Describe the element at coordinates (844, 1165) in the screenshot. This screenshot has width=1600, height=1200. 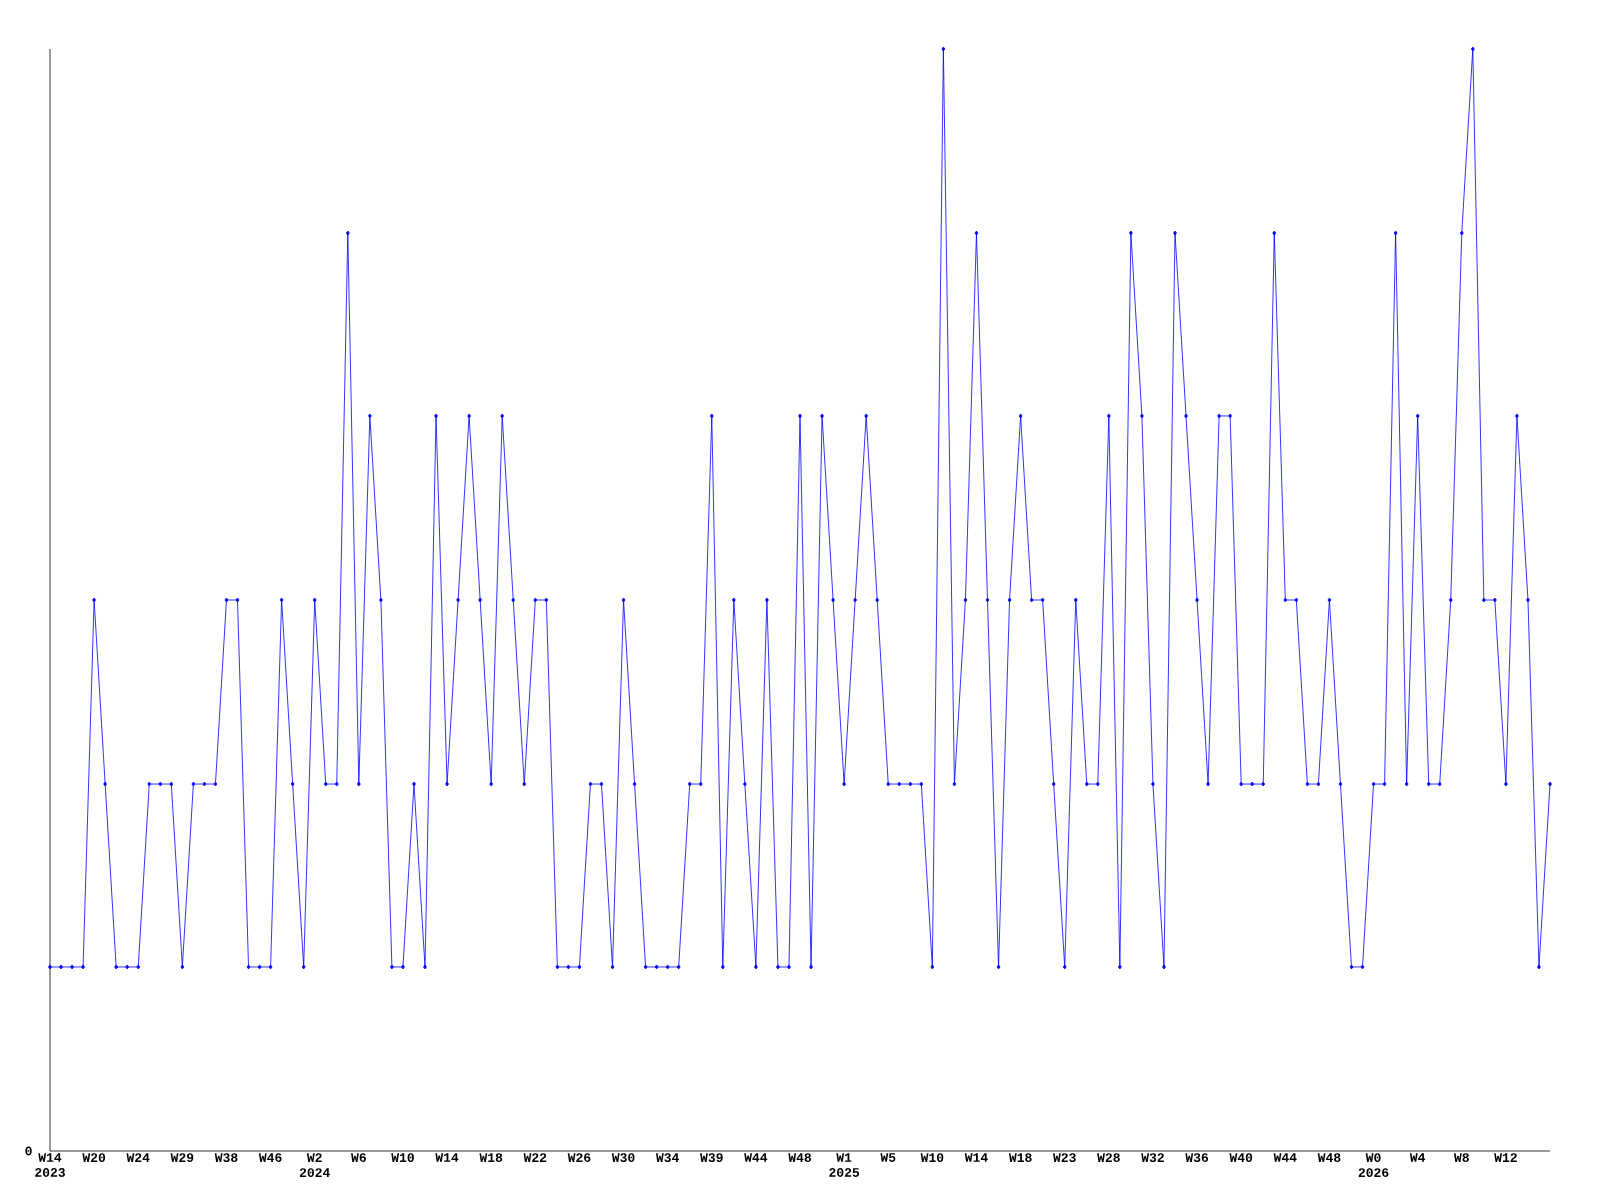
I see `x-tick-label: W1 2025` at that location.